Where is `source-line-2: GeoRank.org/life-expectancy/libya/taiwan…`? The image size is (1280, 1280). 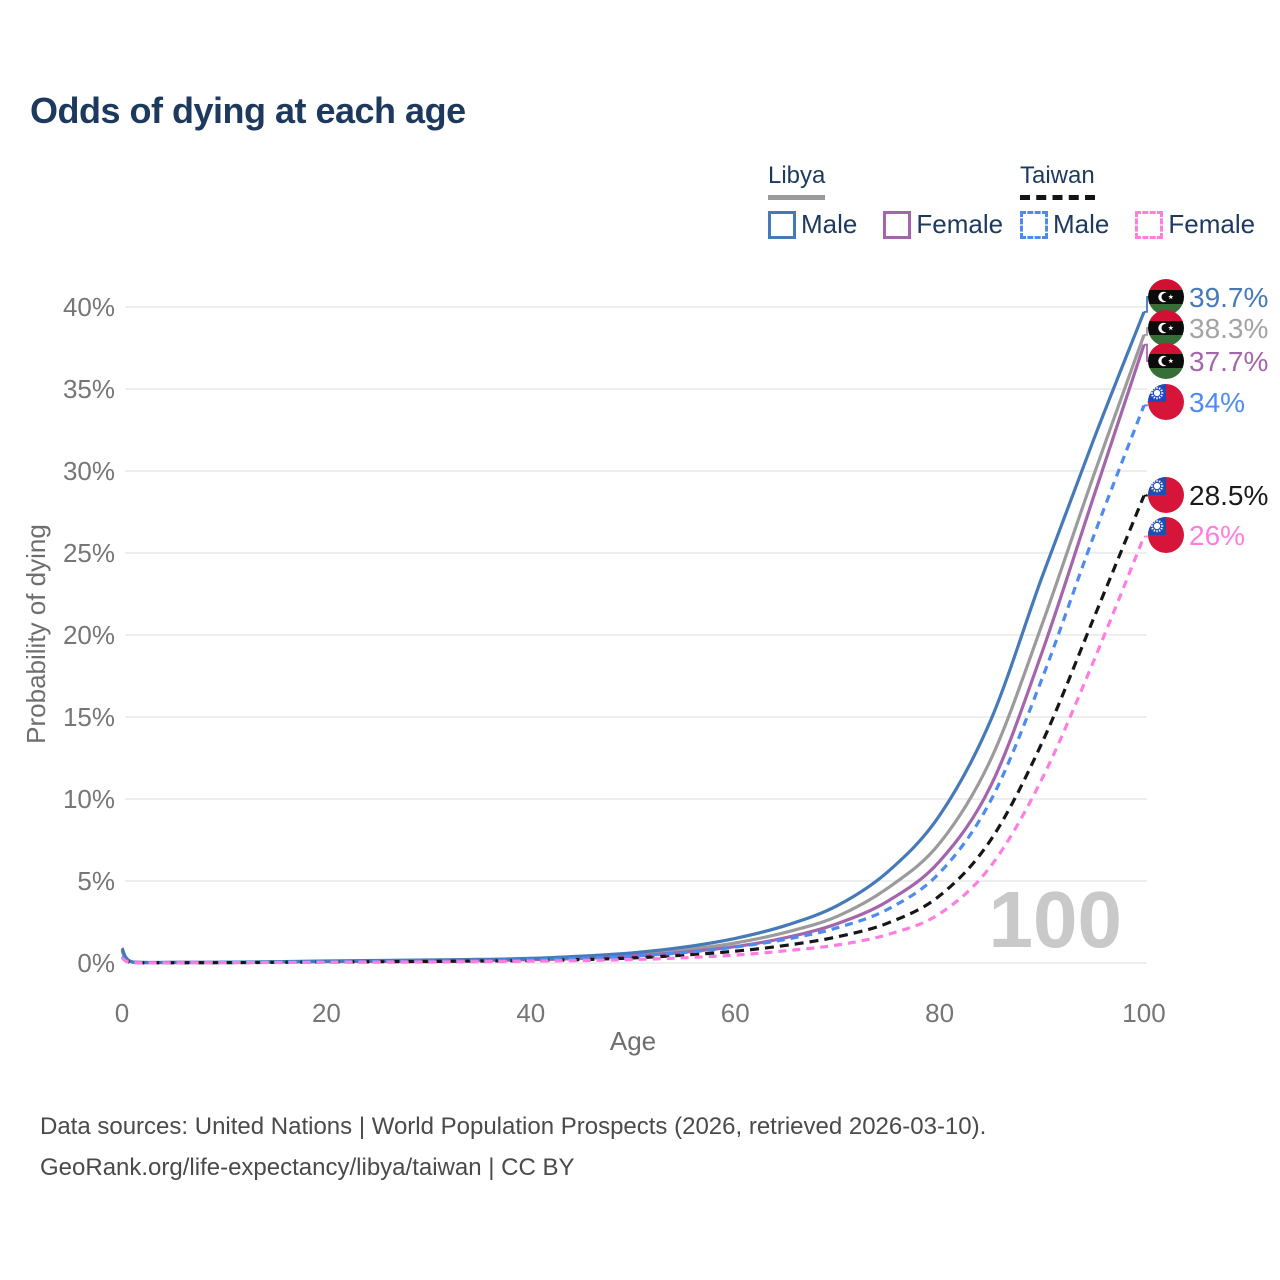 source-line-2: GeoRank.org/life-expectancy/libya/taiwan… is located at coordinates (307, 1167).